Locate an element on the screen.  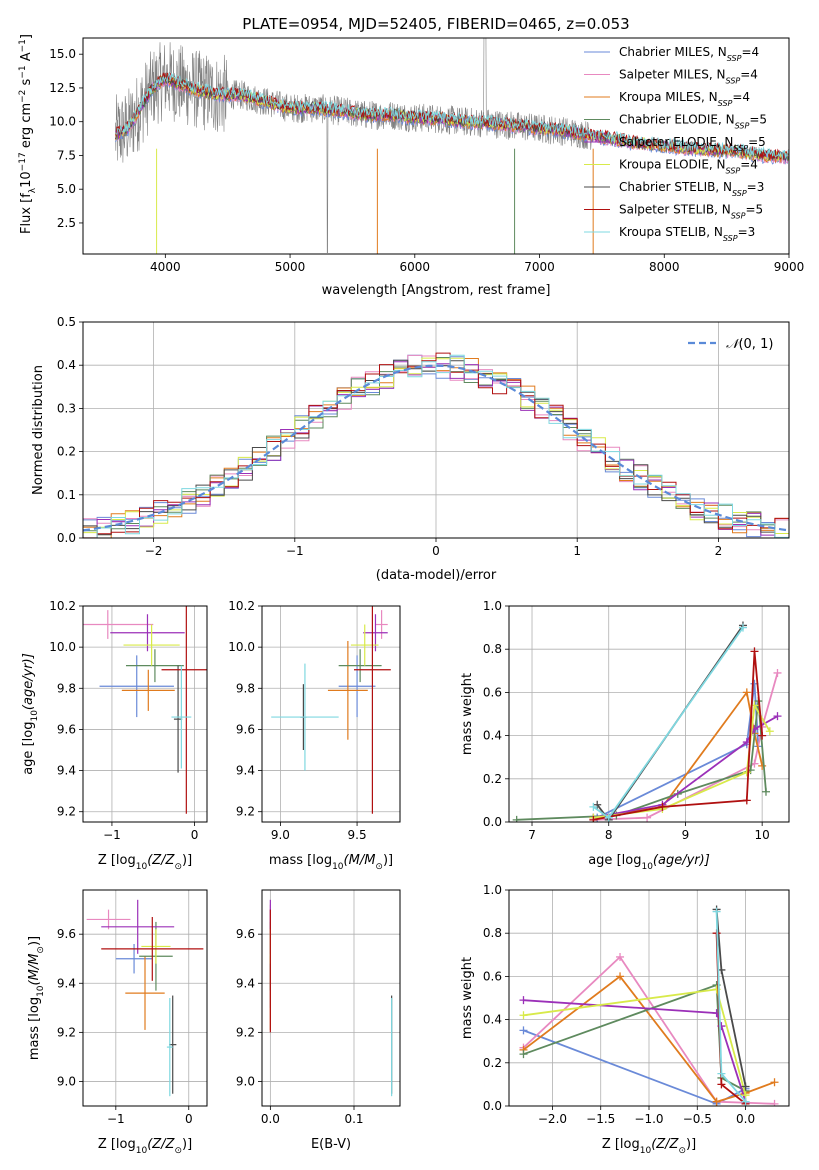
mass-vs-Z-x-label-part: Z [log is located at coordinates (117, 1144).